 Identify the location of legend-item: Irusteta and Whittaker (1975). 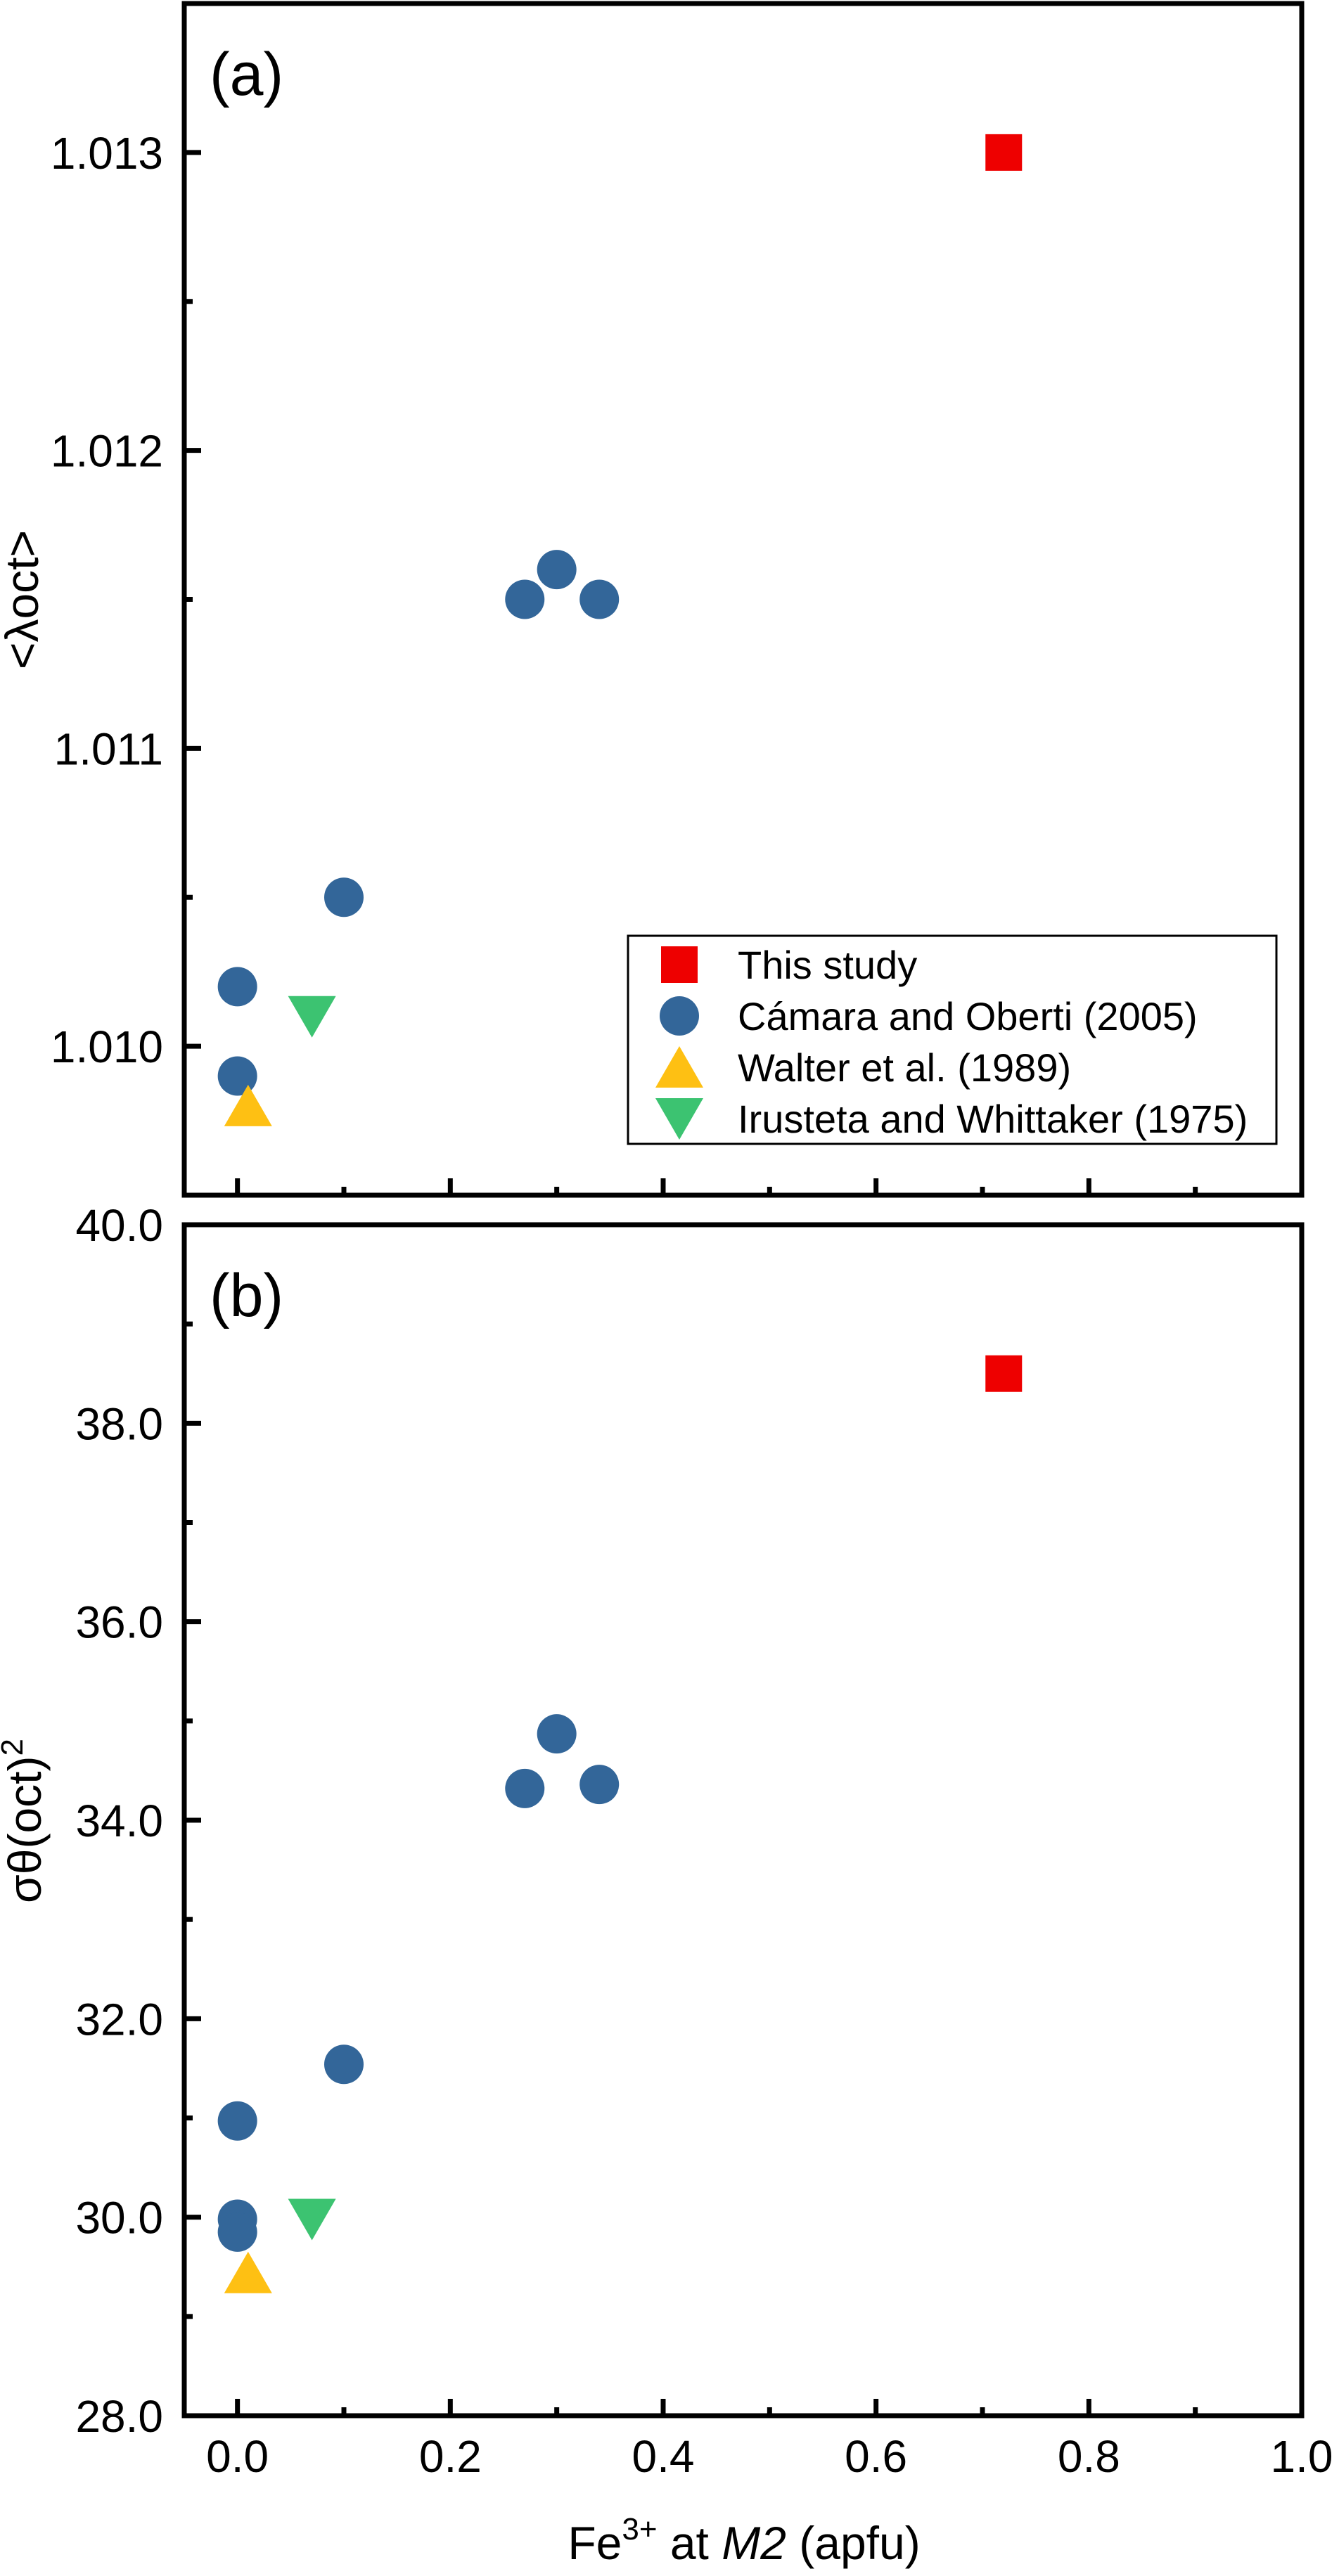
(952, 1119).